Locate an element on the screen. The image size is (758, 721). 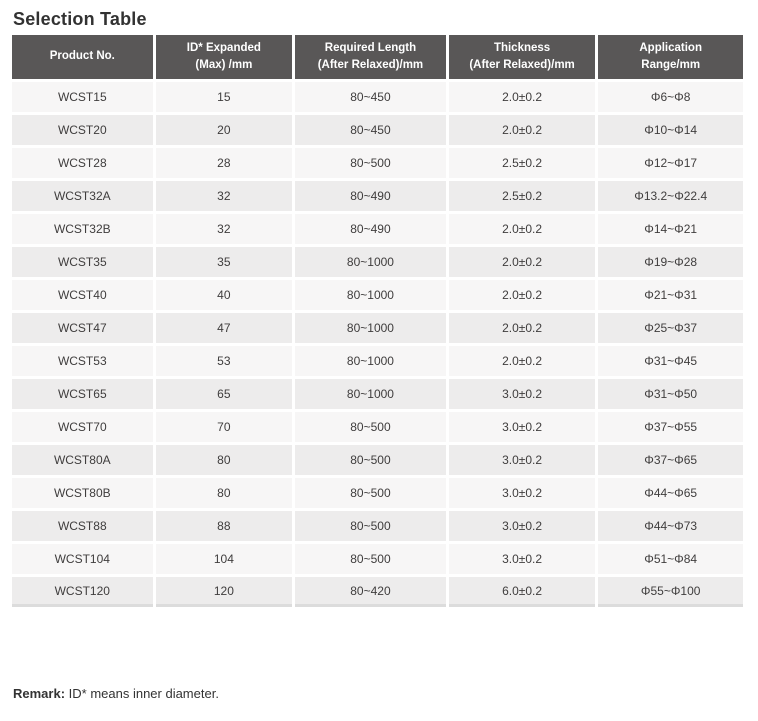
table-cell: WCST40 is located at coordinates (82, 295).